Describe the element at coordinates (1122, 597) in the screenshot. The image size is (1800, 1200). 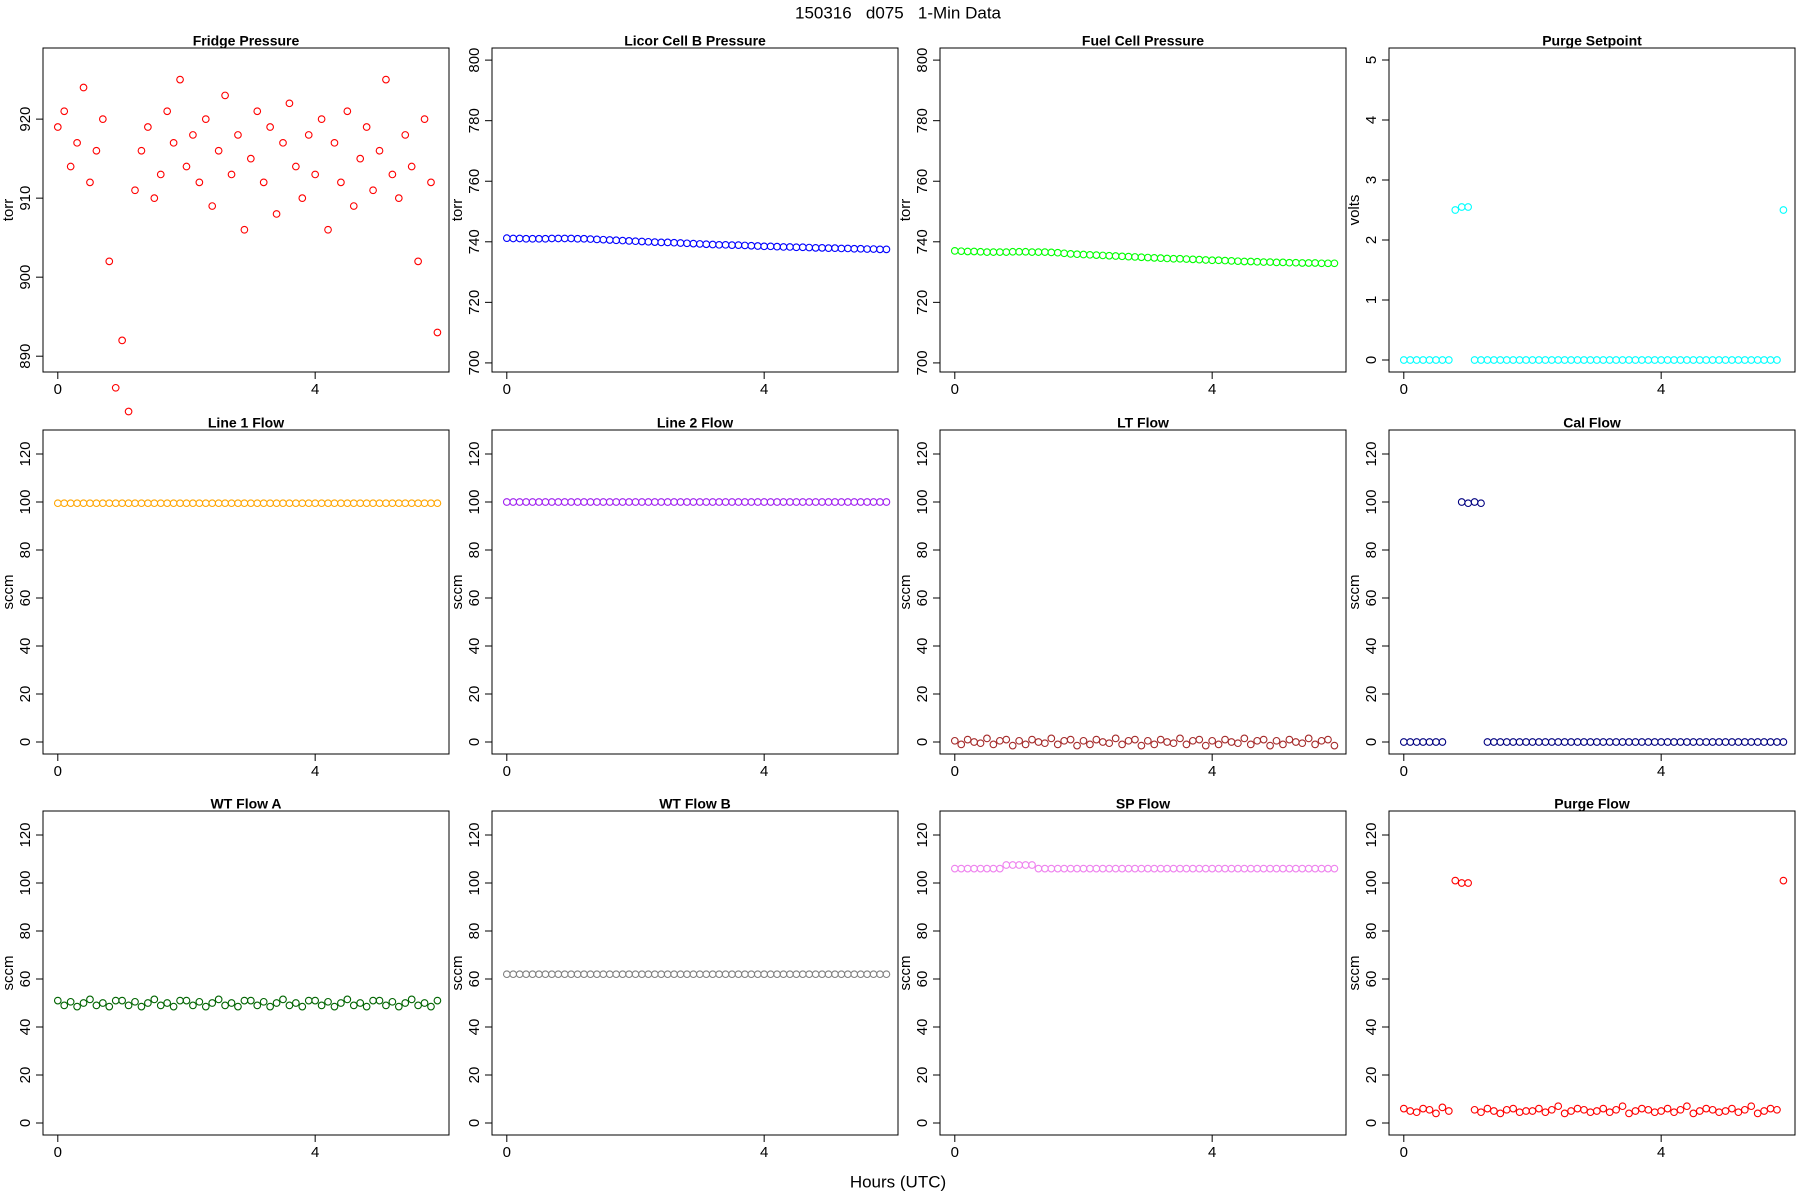
I see `panel: LT Flow sccm 0 20 40 60 80 100 120 0 4` at that location.